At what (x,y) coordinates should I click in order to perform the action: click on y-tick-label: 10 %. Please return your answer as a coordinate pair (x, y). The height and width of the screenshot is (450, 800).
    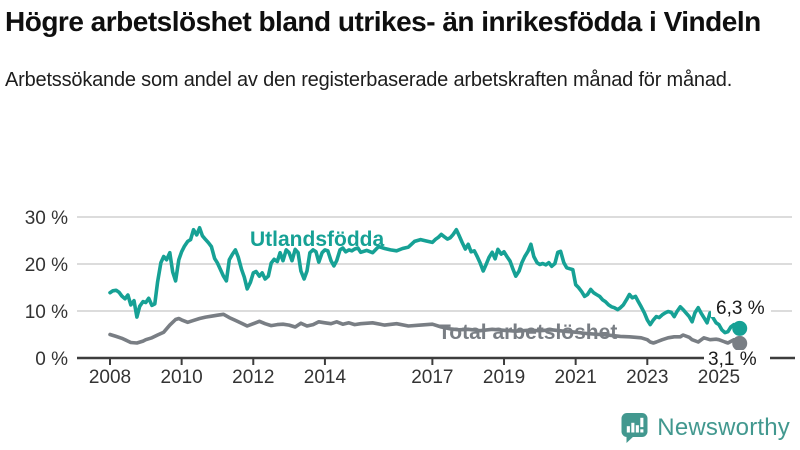
    Looking at the image, I should click on (46, 312).